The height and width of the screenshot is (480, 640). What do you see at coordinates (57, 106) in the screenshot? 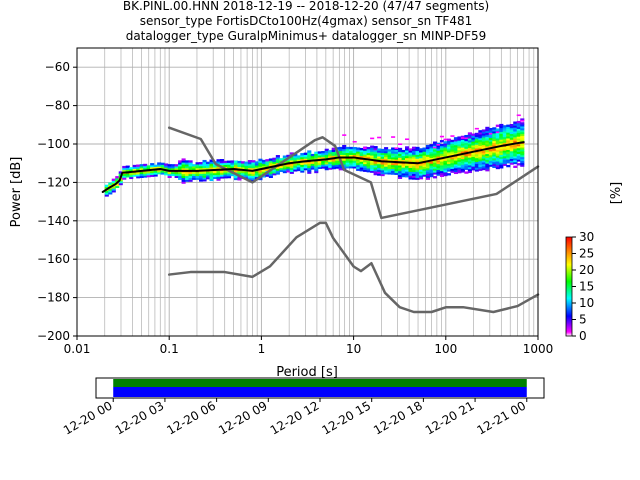
I see `y-tick-label: −80` at bounding box center [57, 106].